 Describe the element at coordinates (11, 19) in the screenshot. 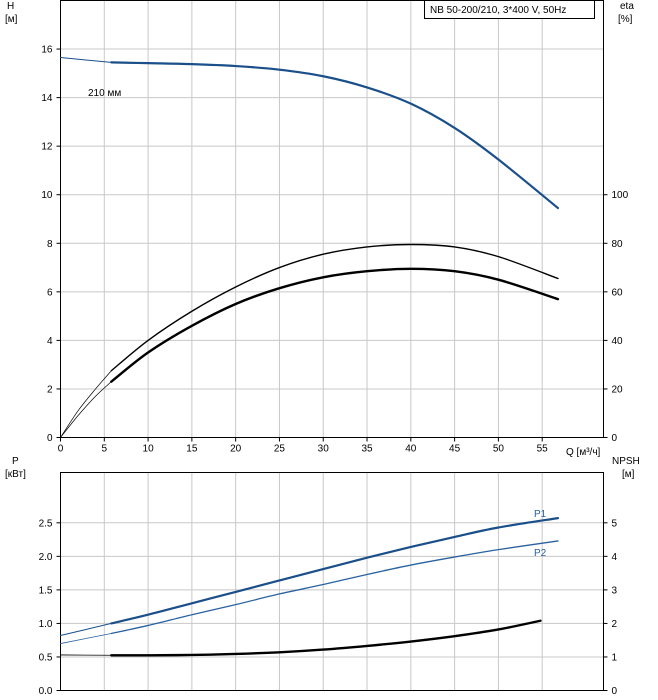

I see `y-left-label-unit: [м]` at that location.